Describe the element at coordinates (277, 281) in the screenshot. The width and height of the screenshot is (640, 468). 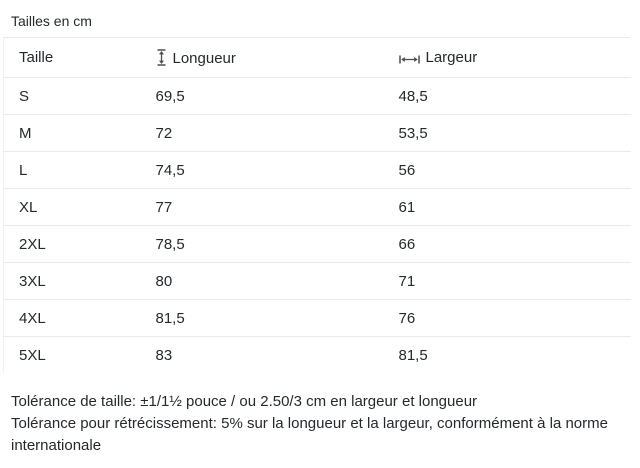
I see `longueur-cell: 80` at that location.